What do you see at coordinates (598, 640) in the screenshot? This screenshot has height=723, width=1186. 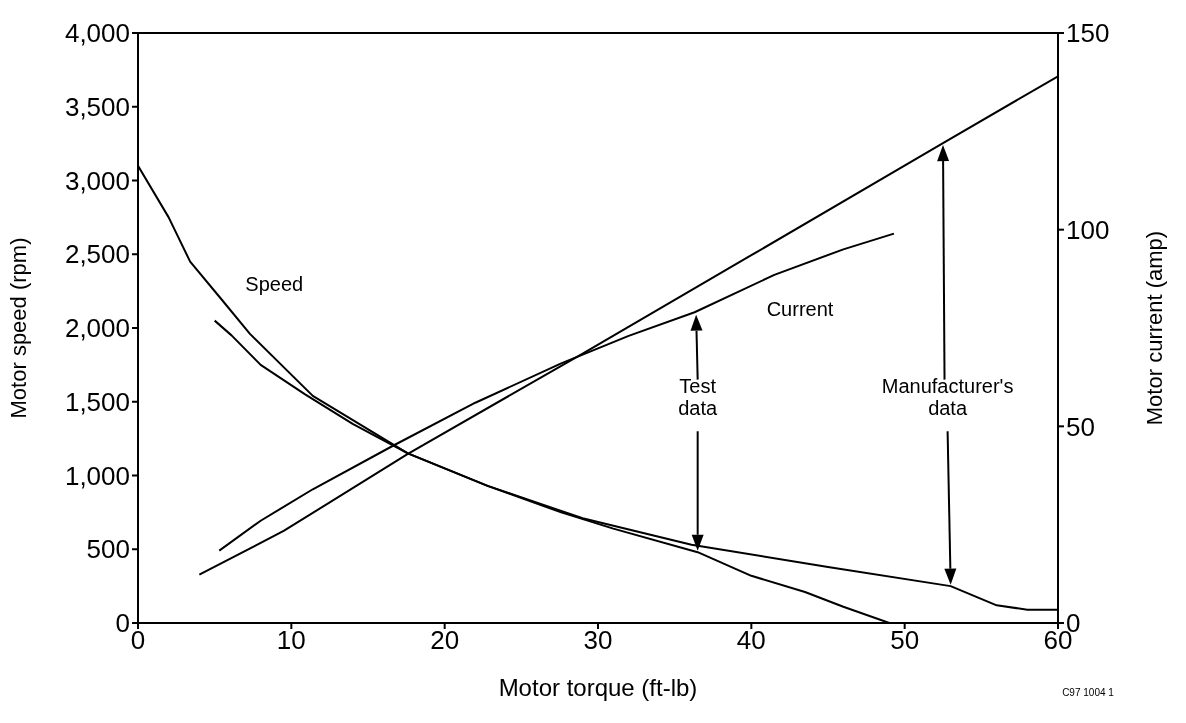 I see `x-tick-label: 30` at bounding box center [598, 640].